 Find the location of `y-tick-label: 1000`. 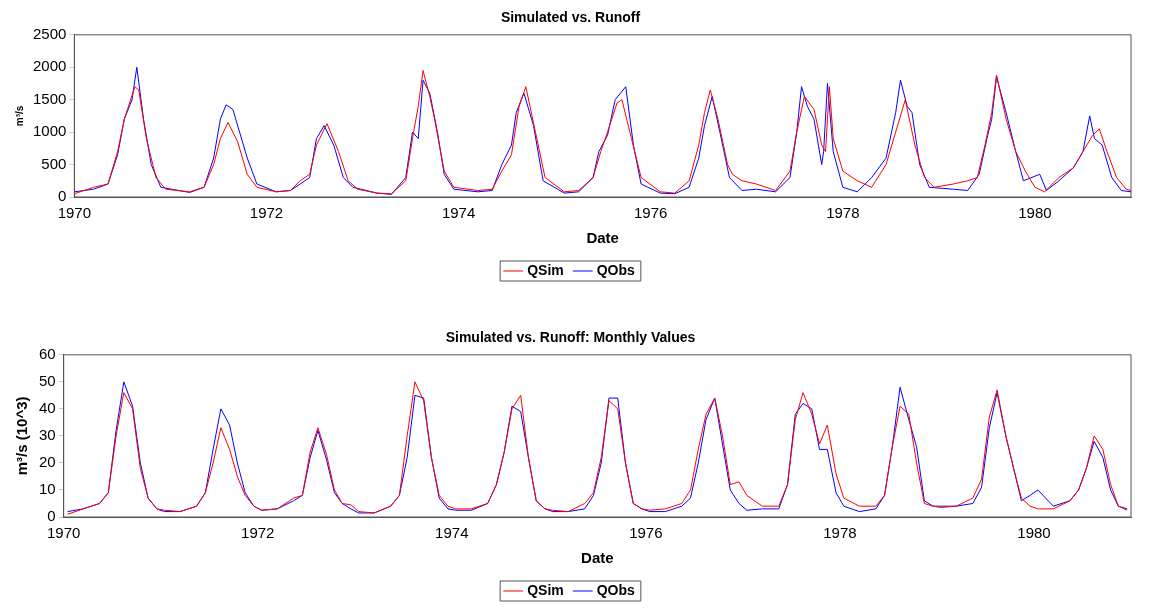

y-tick-label: 1000 is located at coordinates (49, 131).